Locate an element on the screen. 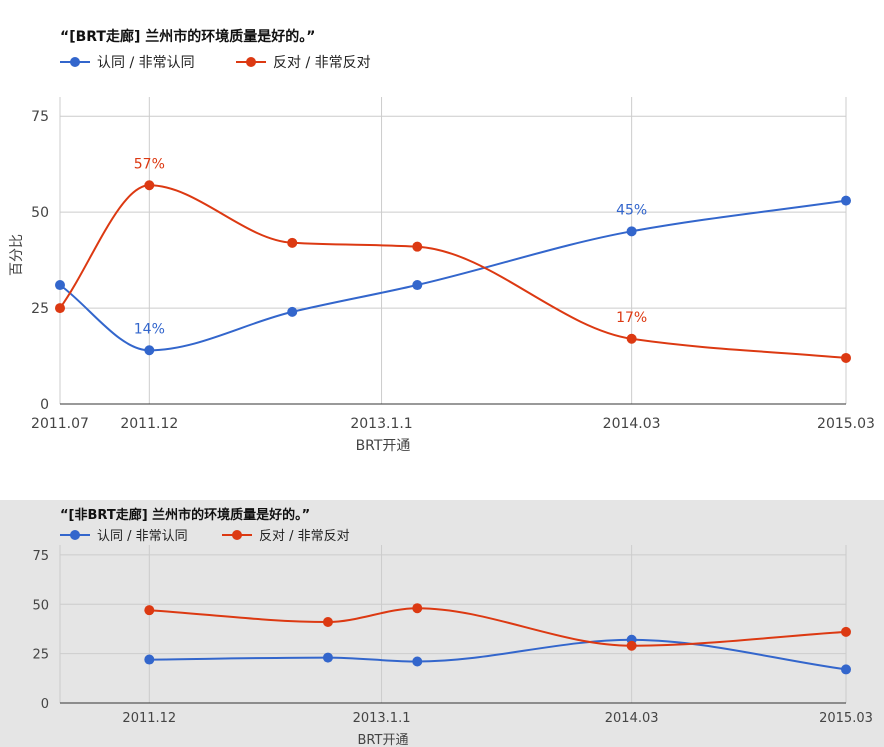 This screenshot has width=884, height=747. chart-title: “[BRT走廊] 兰州市的环境质量是好的。” is located at coordinates (187, 36).